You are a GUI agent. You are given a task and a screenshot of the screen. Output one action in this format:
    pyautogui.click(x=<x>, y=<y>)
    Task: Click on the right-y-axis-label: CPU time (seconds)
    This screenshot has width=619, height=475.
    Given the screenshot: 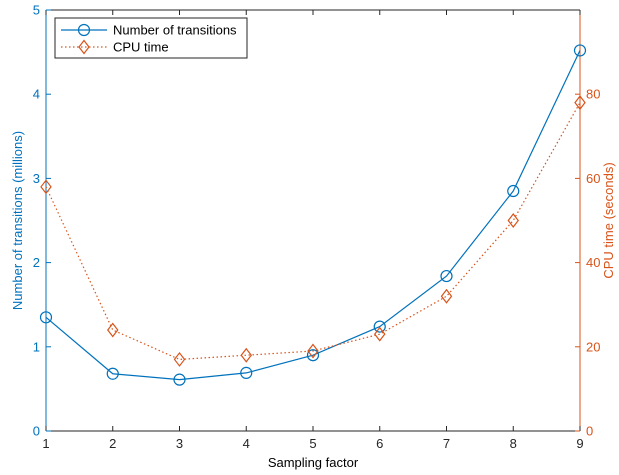 What is the action you would take?
    pyautogui.click(x=608, y=220)
    